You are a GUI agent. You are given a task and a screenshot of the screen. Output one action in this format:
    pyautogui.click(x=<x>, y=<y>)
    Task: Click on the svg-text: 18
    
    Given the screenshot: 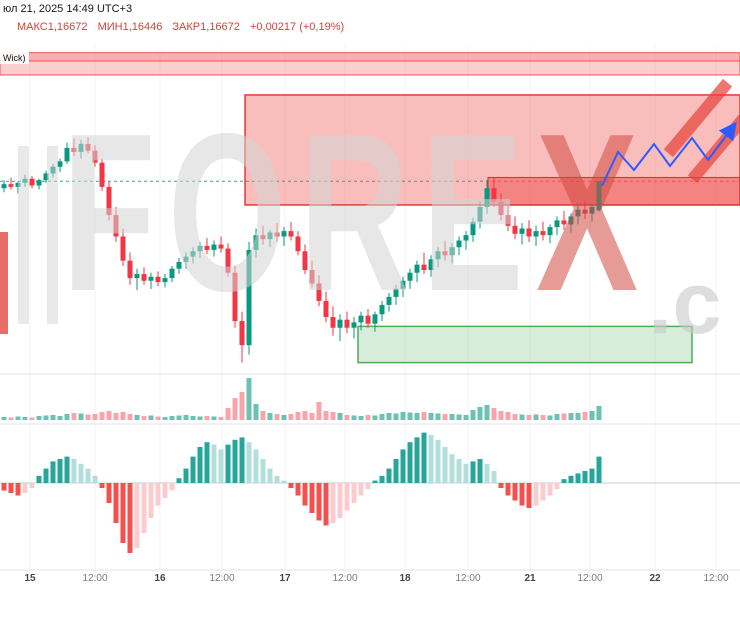 What is the action you would take?
    pyautogui.click(x=405, y=578)
    